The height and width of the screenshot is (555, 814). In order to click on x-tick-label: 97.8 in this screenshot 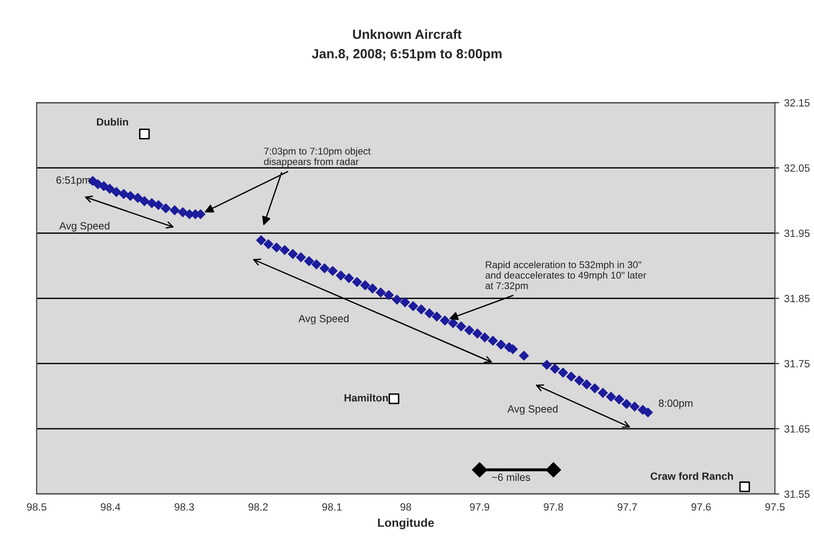, I will do `click(554, 507)`.